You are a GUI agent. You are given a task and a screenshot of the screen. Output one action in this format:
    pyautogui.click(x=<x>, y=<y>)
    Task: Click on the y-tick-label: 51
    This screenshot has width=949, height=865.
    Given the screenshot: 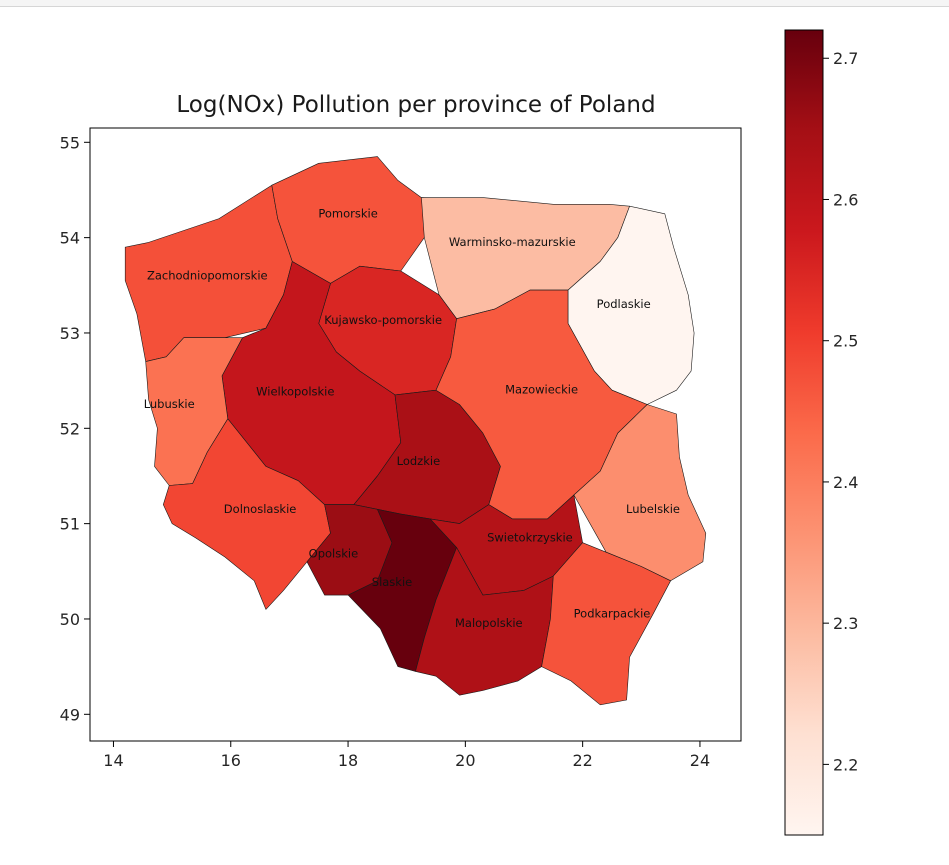 What is the action you would take?
    pyautogui.click(x=70, y=524)
    